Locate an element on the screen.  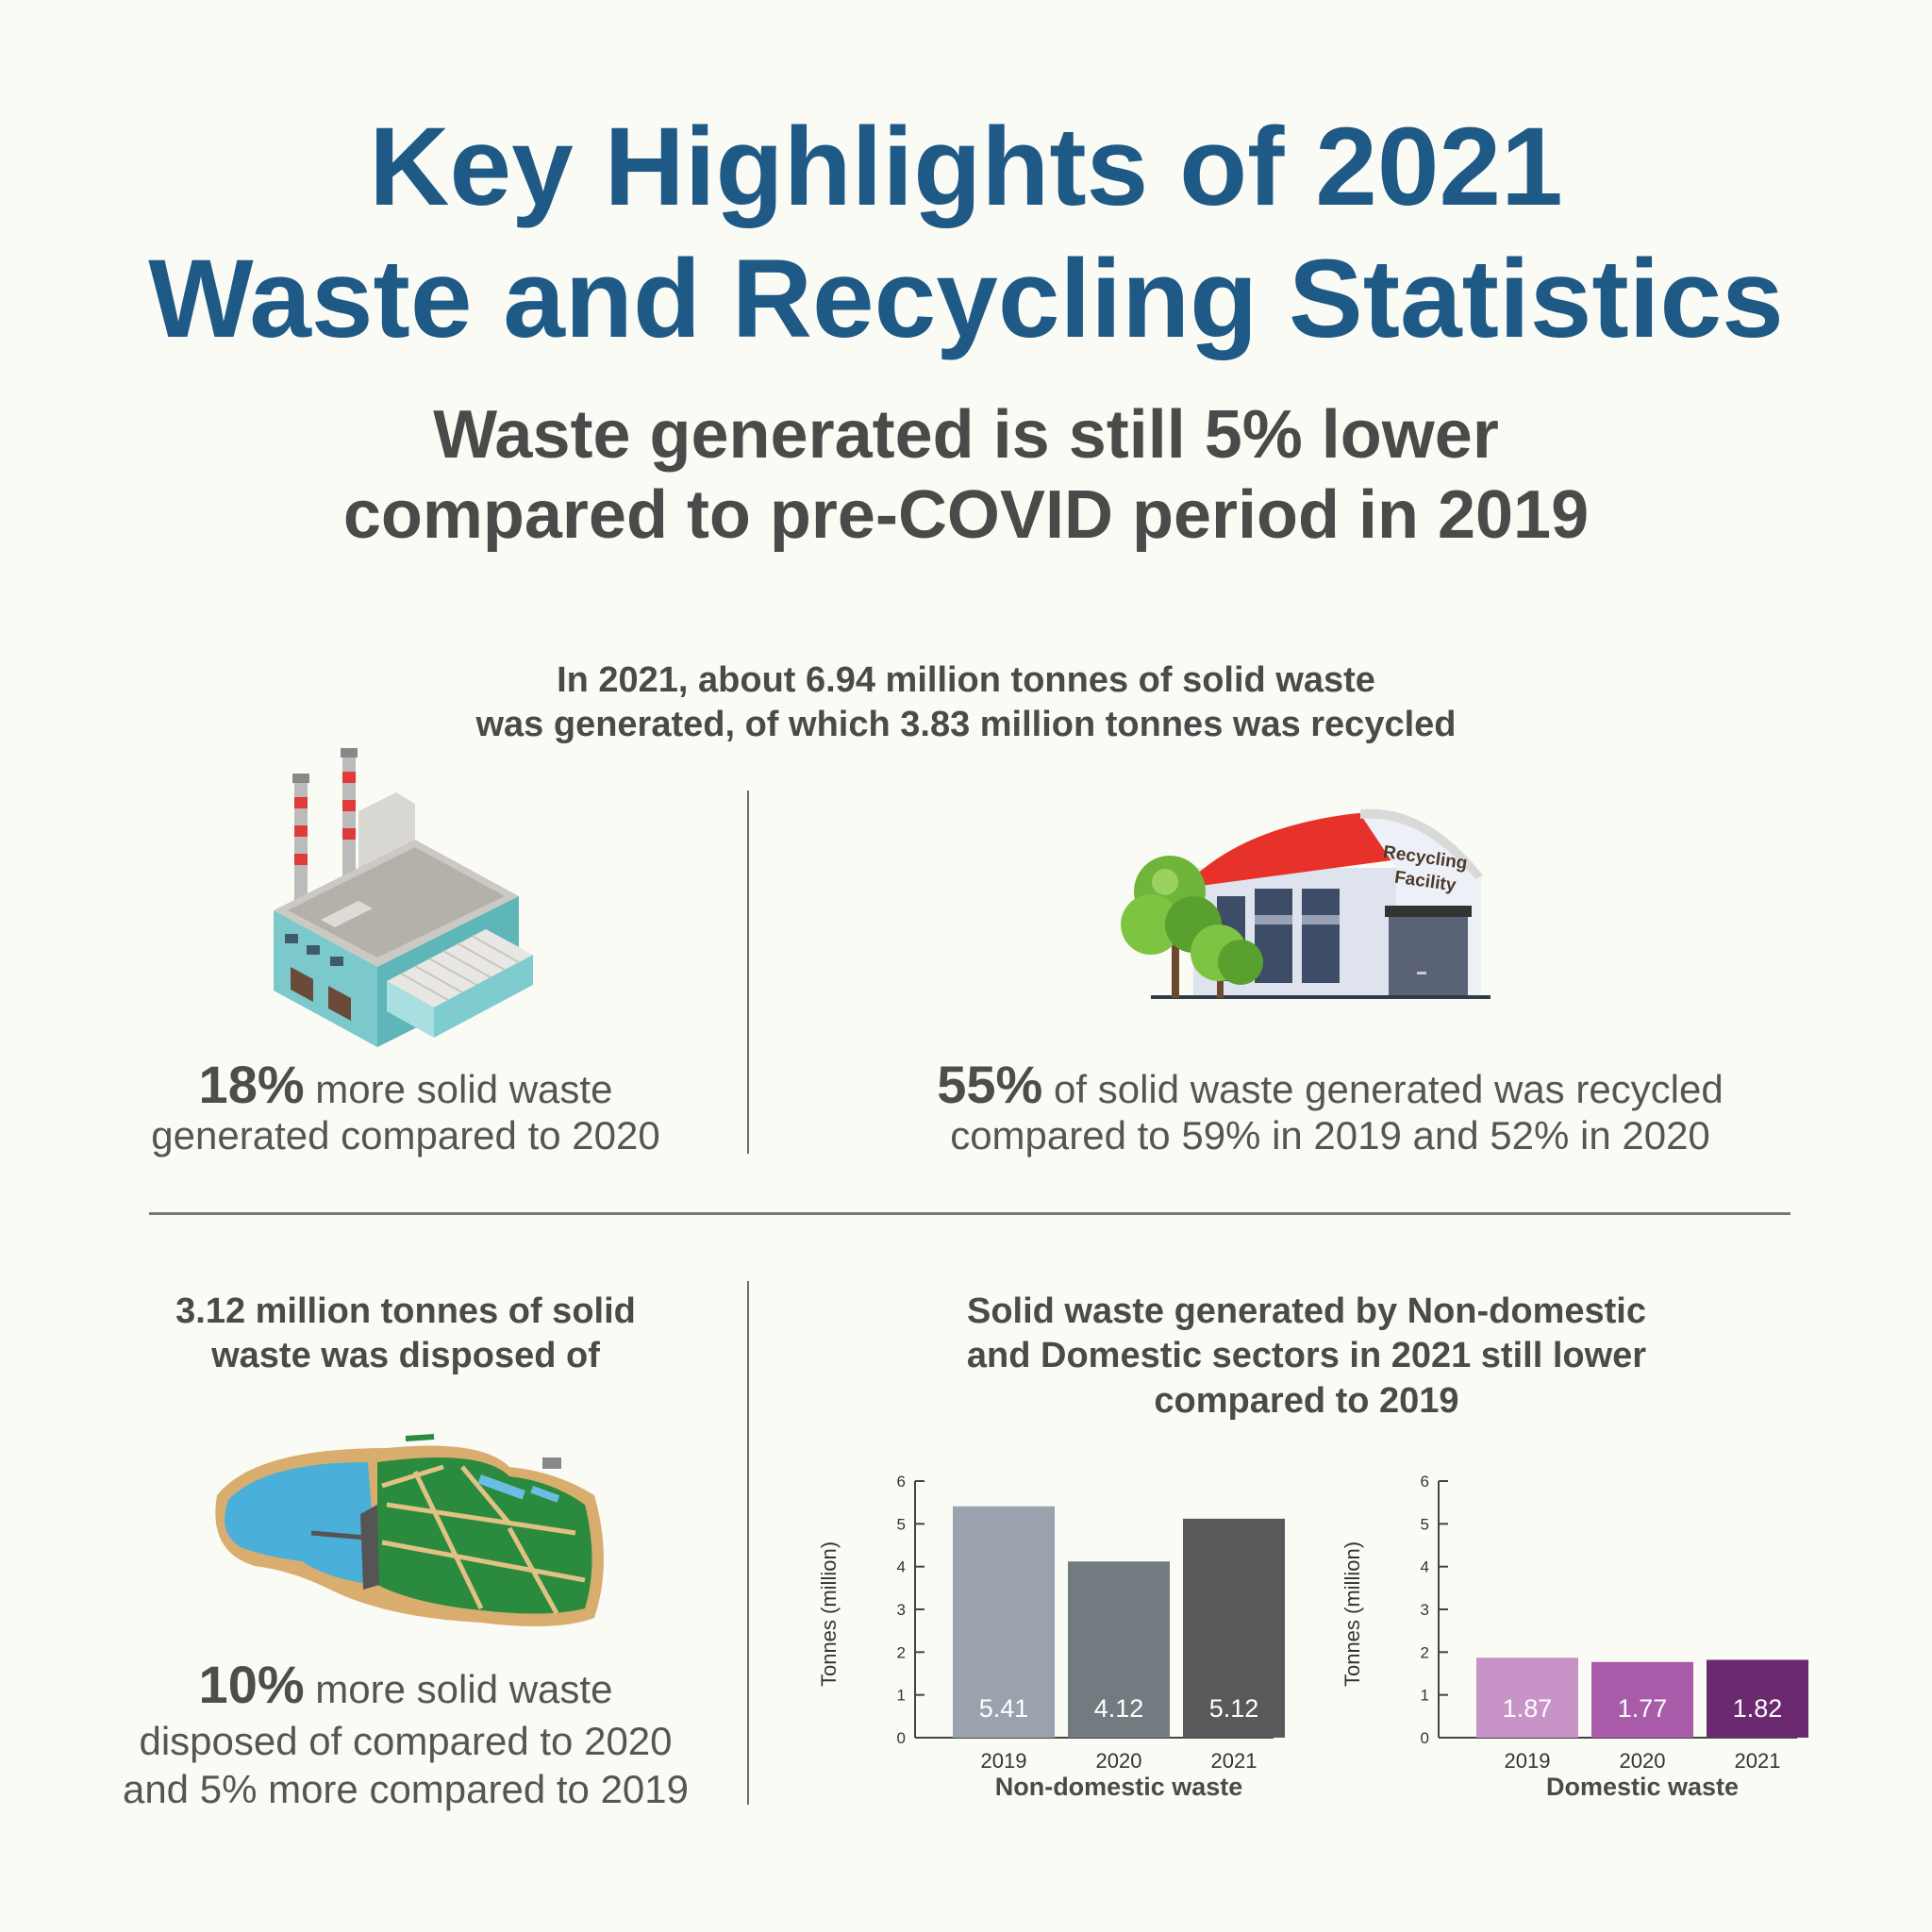
factory-icon is located at coordinates (404, 898).